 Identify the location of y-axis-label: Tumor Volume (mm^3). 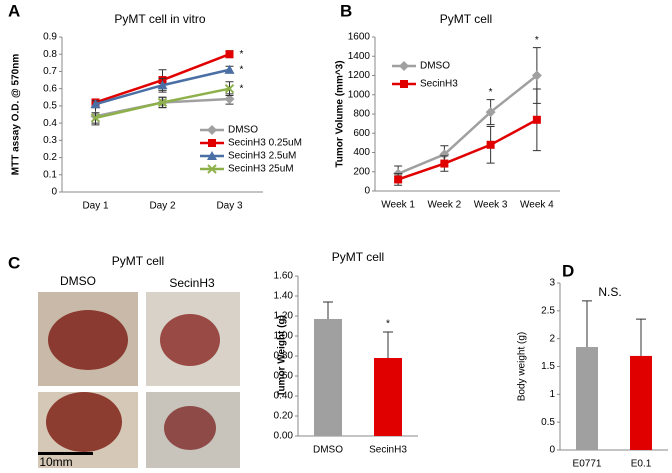
(340, 113).